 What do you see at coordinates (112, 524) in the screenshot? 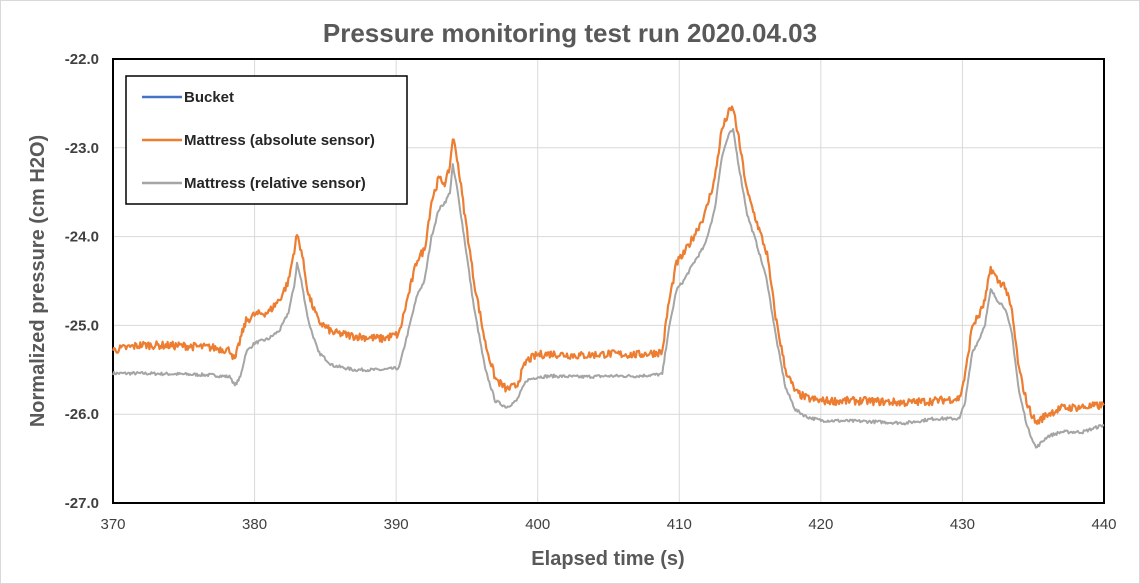
I see `x-tick-label: 370` at bounding box center [112, 524].